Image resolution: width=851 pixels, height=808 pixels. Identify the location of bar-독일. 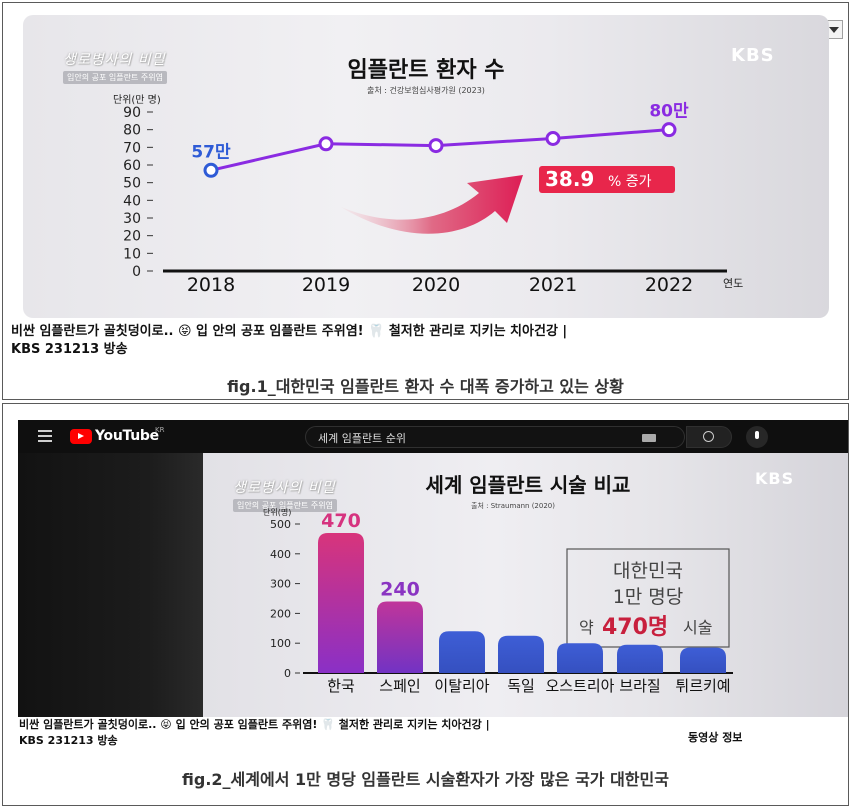
(521, 654).